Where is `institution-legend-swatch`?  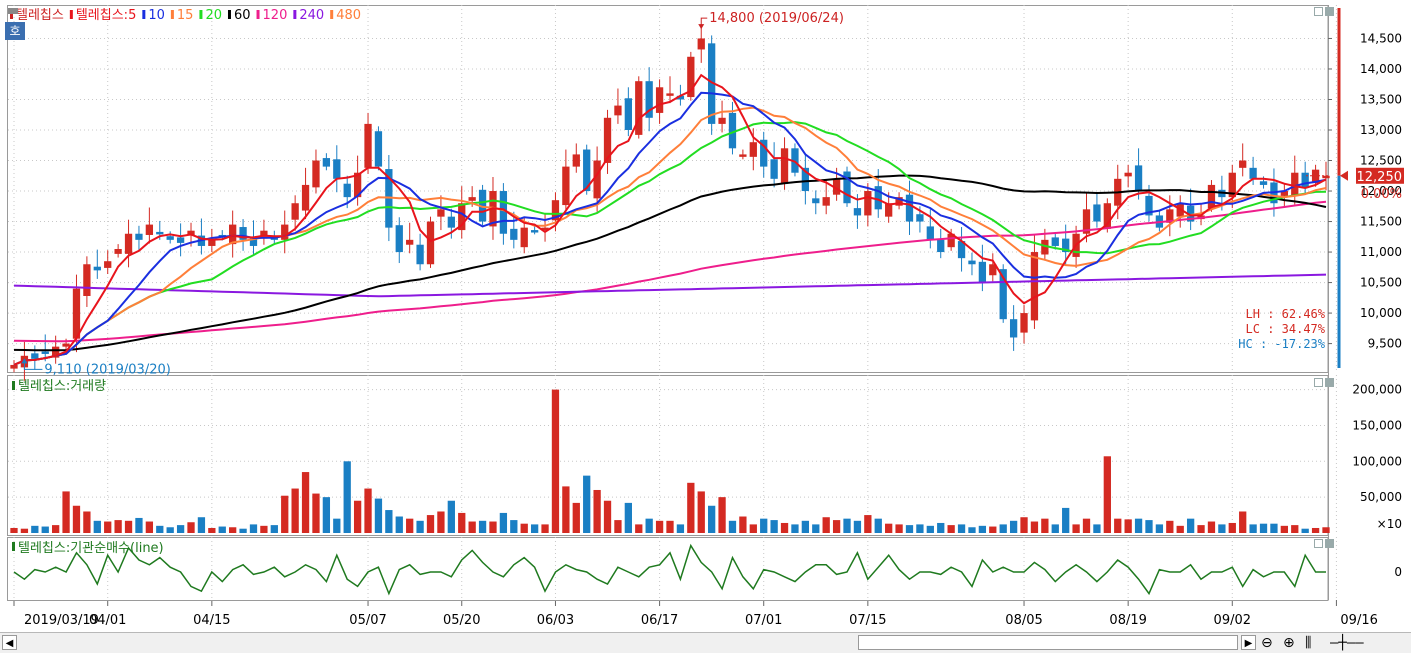 institution-legend-swatch is located at coordinates (13, 546).